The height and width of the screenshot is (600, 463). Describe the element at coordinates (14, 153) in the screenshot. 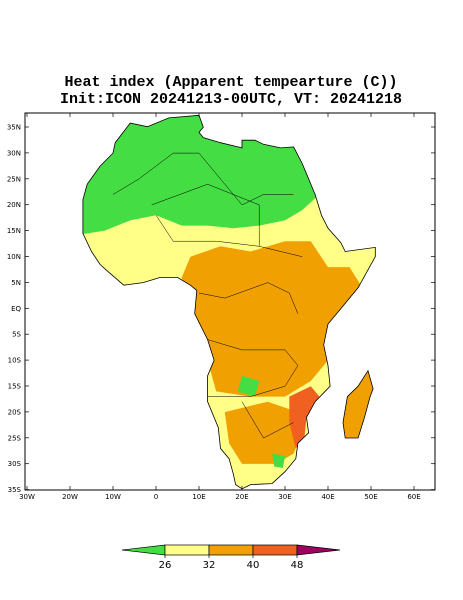

I see `lat-label: 30N` at that location.